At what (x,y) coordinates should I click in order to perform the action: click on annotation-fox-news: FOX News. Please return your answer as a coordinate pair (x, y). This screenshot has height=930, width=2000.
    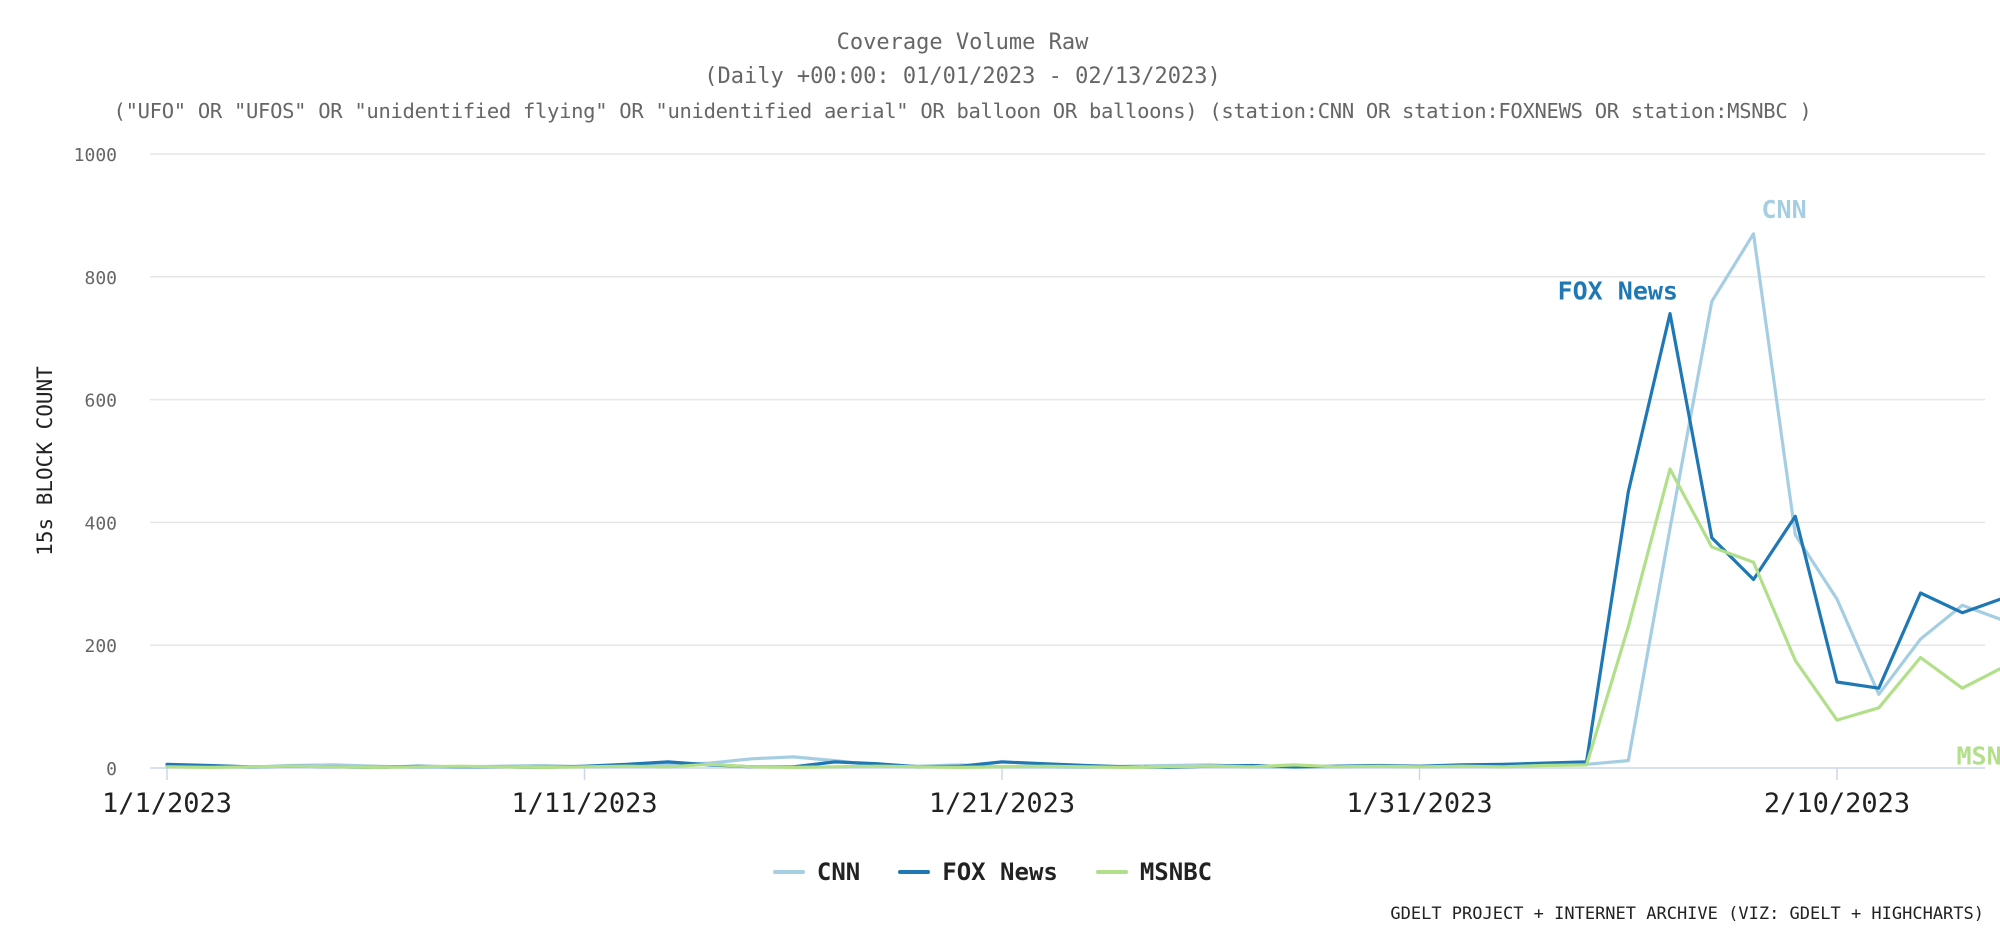
    Looking at the image, I should click on (1618, 291).